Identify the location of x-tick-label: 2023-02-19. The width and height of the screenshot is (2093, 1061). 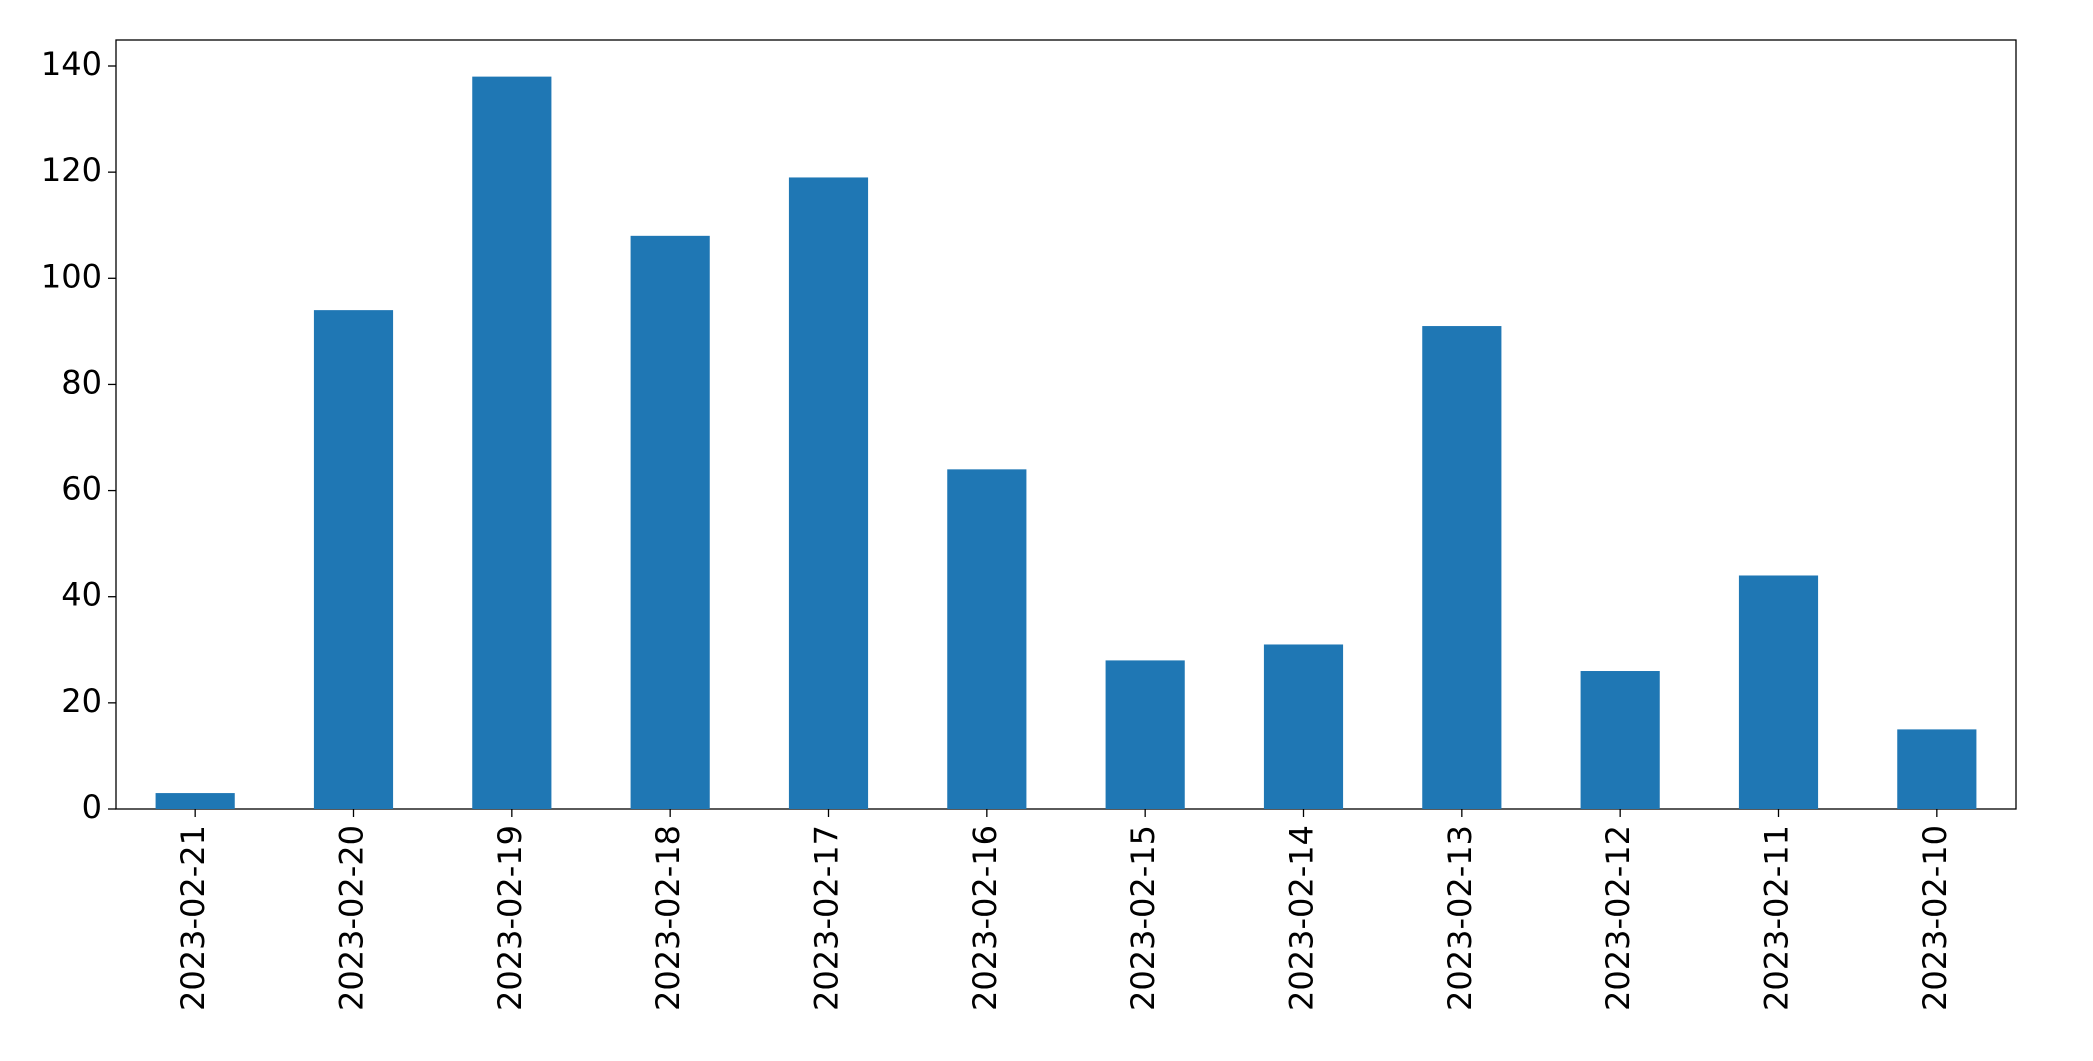
(510, 918).